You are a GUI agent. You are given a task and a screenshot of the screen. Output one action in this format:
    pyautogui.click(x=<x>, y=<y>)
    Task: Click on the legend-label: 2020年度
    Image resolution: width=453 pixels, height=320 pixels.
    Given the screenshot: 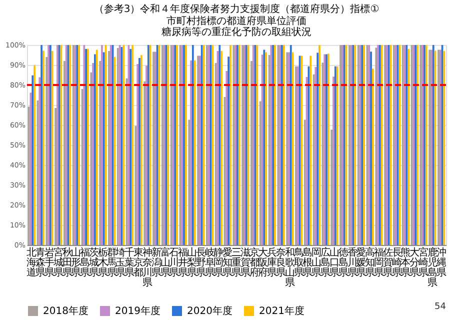 What is the action you would take?
    pyautogui.click(x=209, y=311)
    